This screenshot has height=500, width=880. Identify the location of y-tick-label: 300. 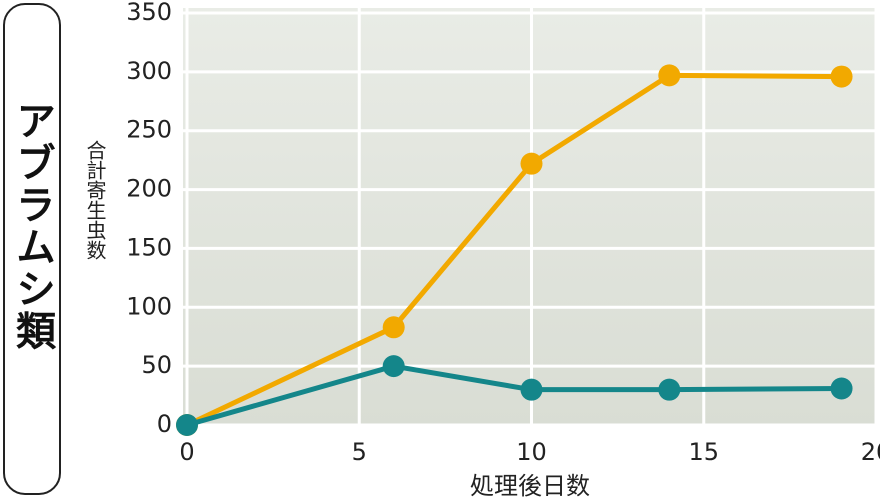
(149, 71).